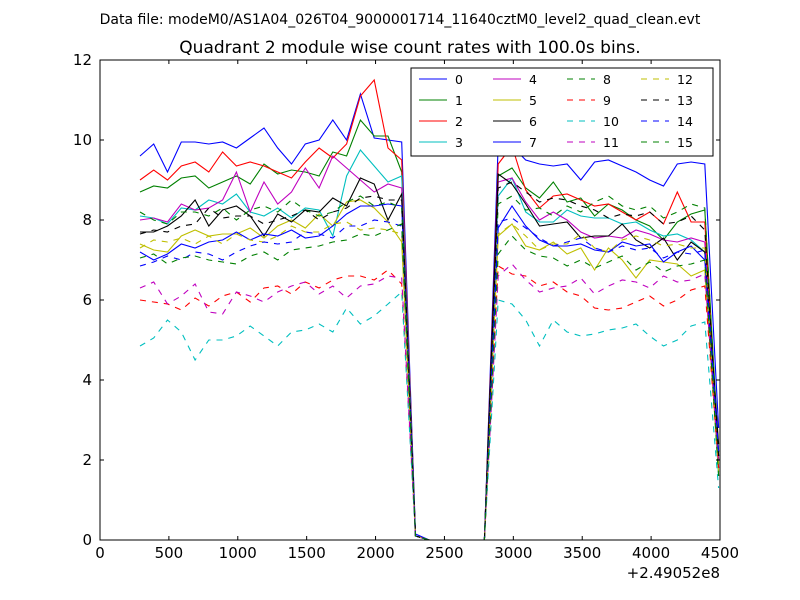  Describe the element at coordinates (459, 79) in the screenshot. I see `legend-label: 0` at that location.